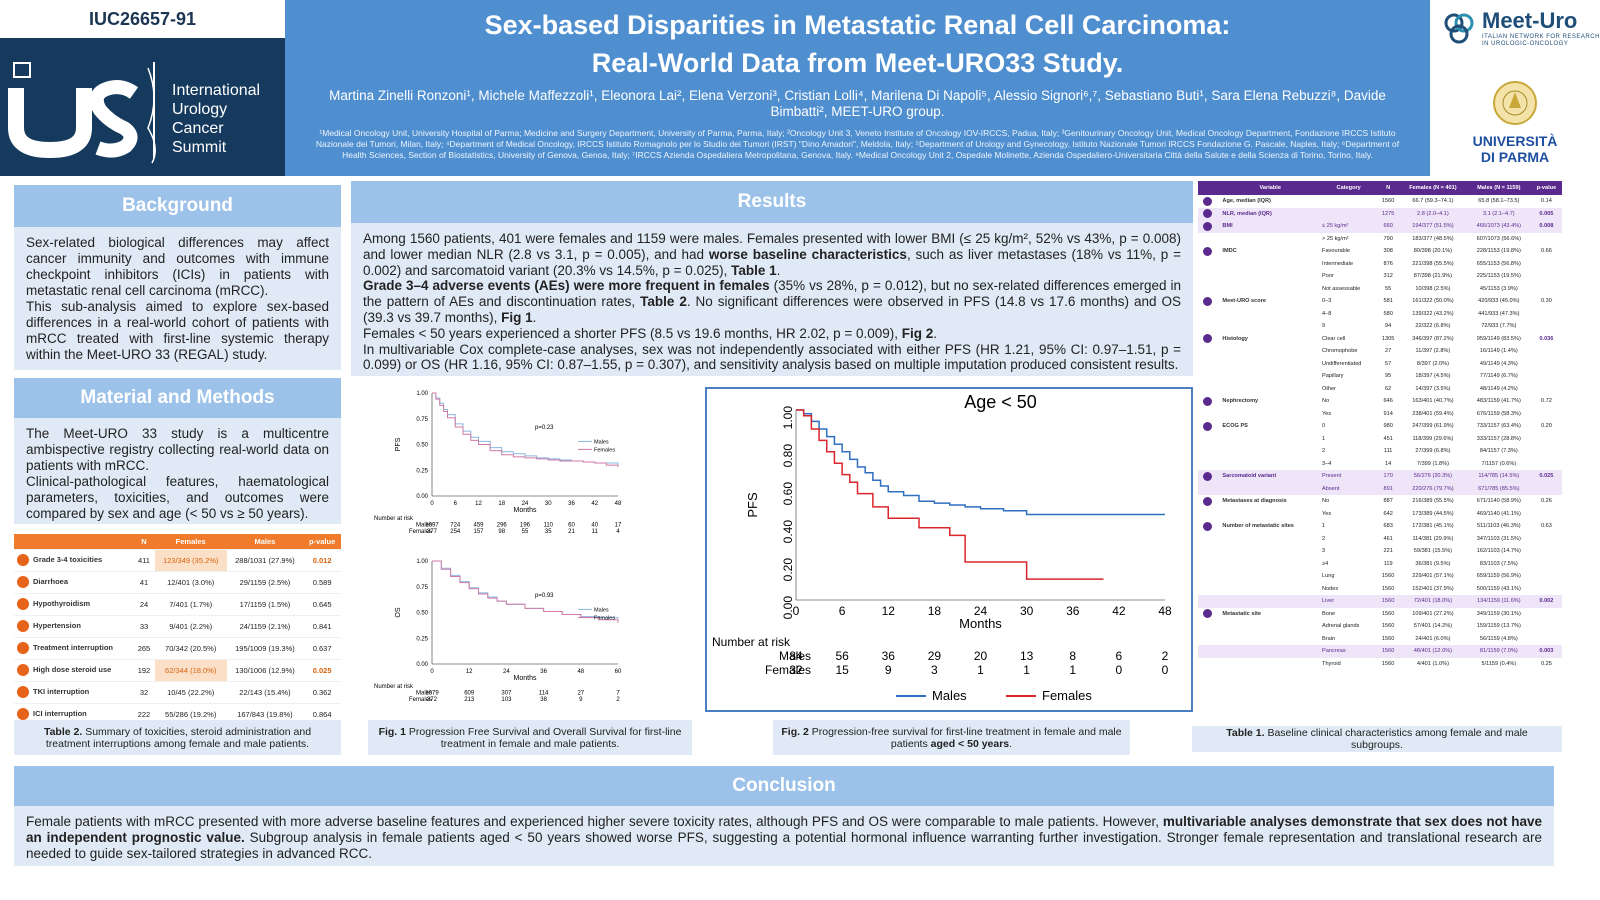 The width and height of the screenshot is (1600, 900). What do you see at coordinates (1380, 414) in the screenshot?
I see `table-row: Yes 914 238/401 (59.4%) 676/1159 (58.3%)` at bounding box center [1380, 414].